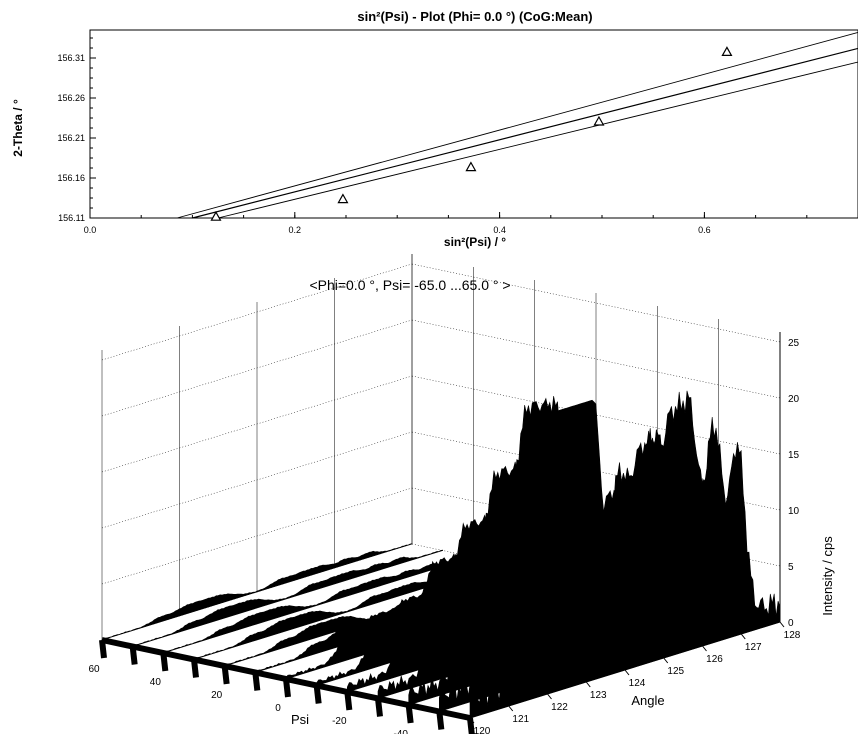 This screenshot has width=858, height=734. I want to click on chart2-psi-axis, so click(286, 679).